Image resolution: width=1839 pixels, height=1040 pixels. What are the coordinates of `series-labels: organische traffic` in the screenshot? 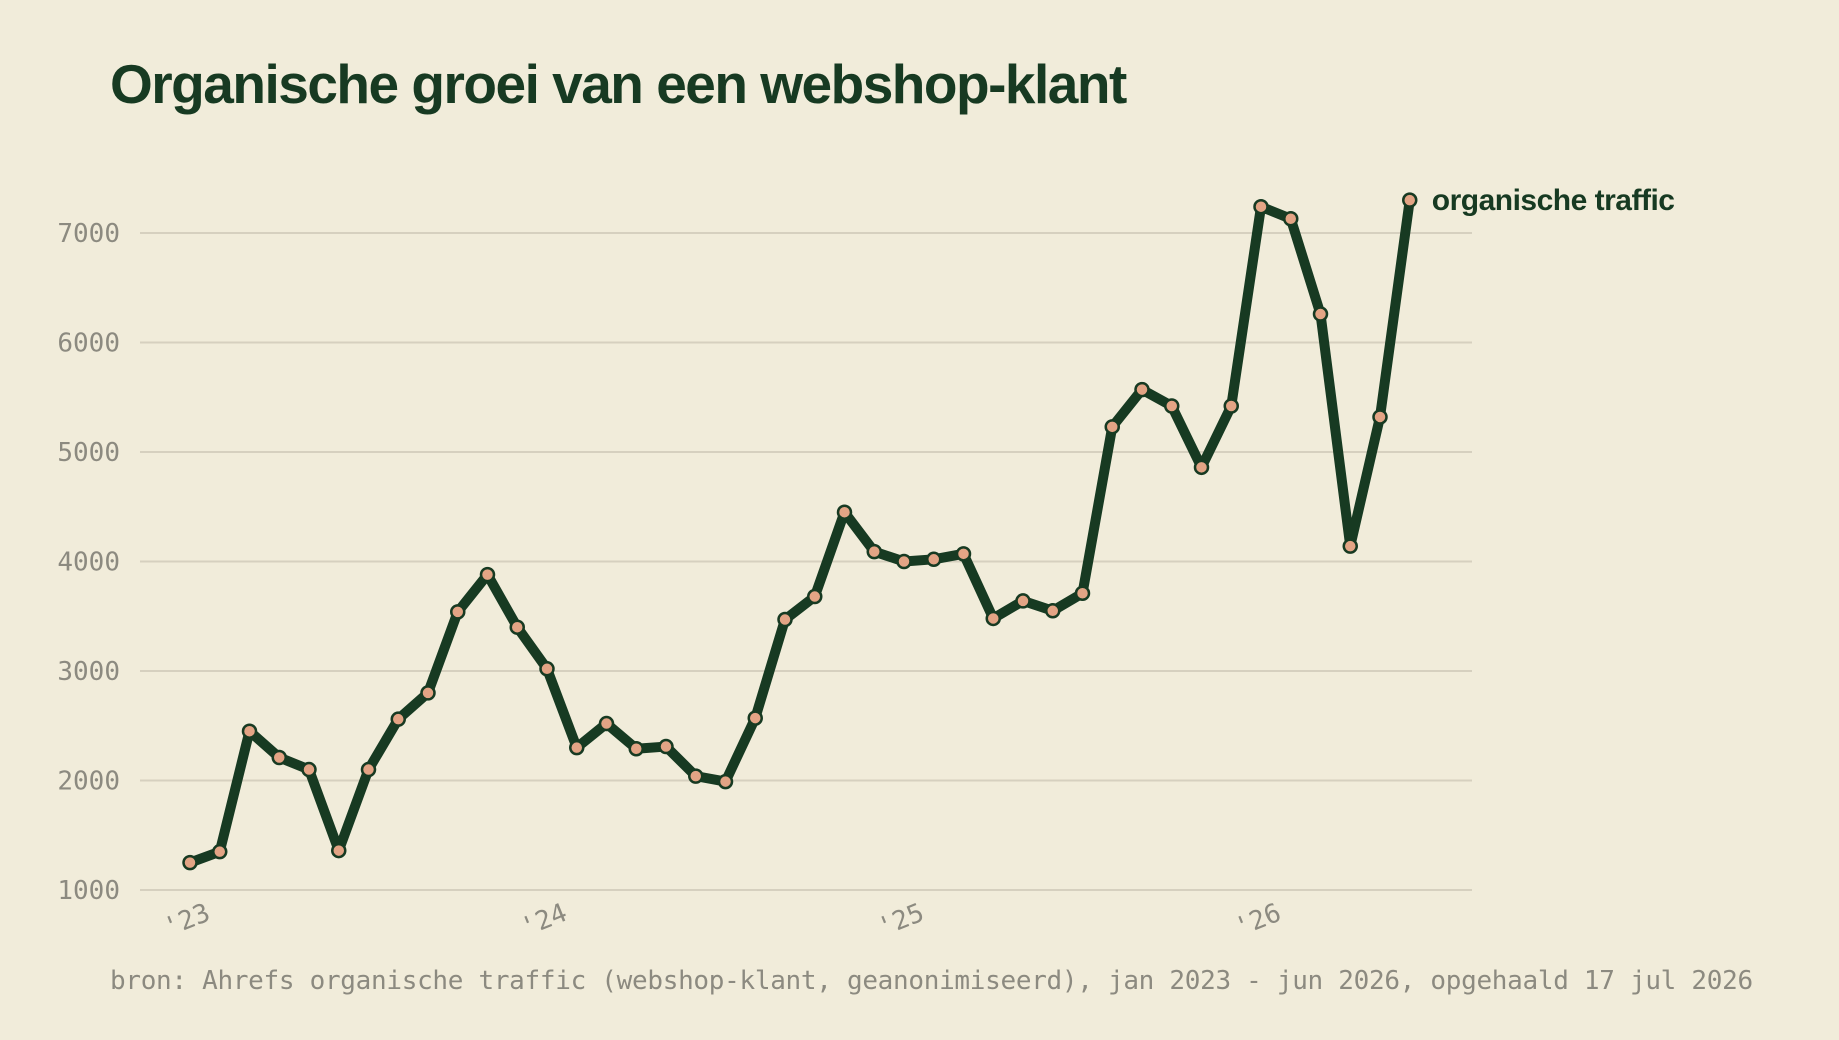 It's located at (1553, 200).